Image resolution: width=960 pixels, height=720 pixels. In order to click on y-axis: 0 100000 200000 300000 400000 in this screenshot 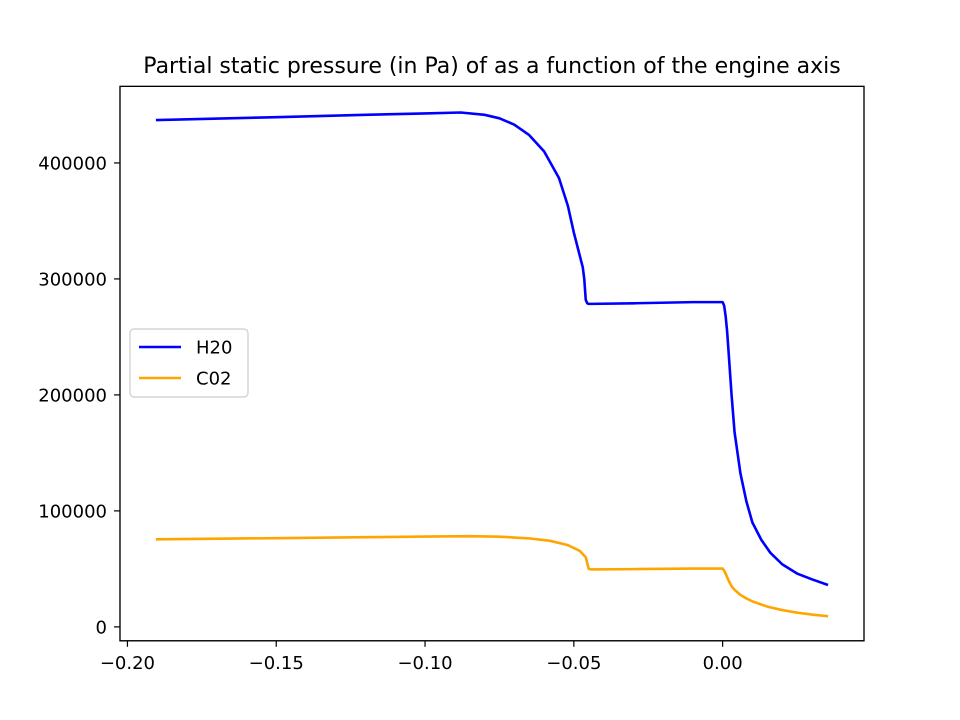, I will do `click(79, 395)`.